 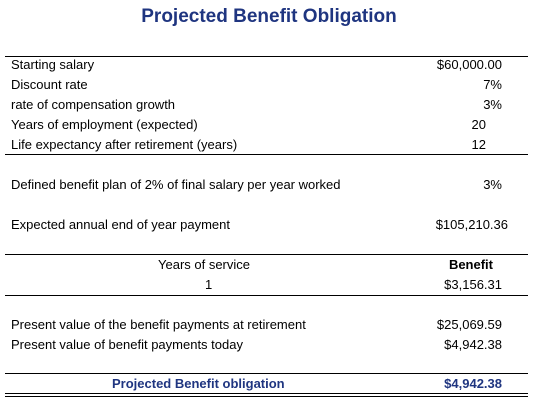 What do you see at coordinates (104, 124) in the screenshot?
I see `years-employment-label: Years of employment (expected)` at bounding box center [104, 124].